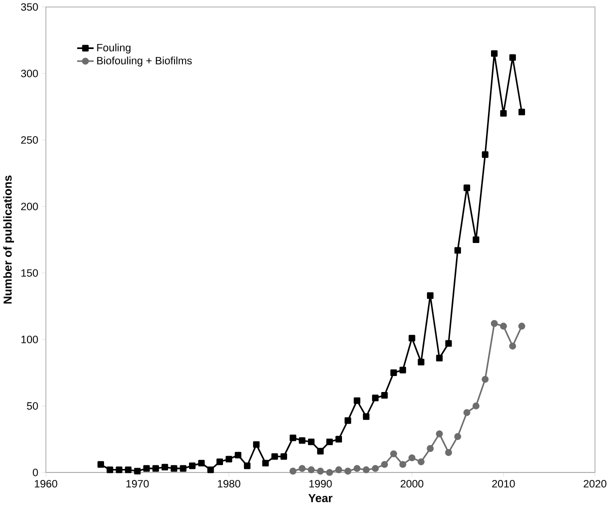  Describe the element at coordinates (46, 484) in the screenshot. I see `x-tick-label: 1960` at that location.